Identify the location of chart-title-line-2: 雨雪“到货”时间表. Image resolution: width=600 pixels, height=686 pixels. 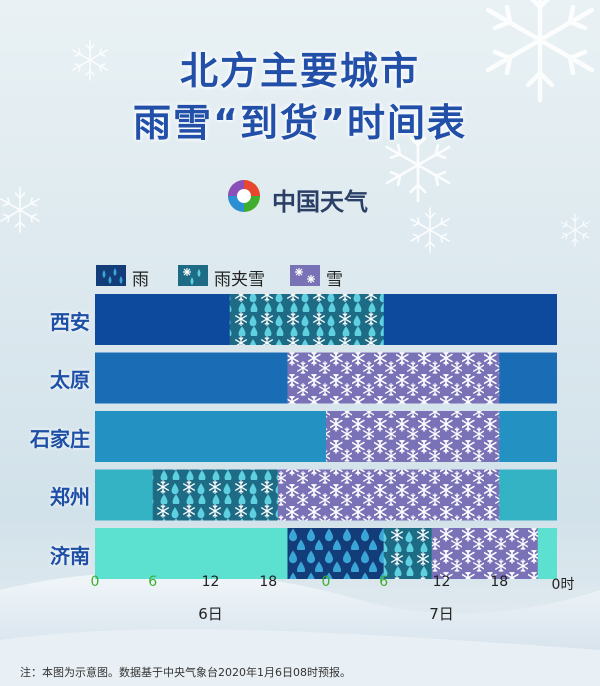
(300, 123).